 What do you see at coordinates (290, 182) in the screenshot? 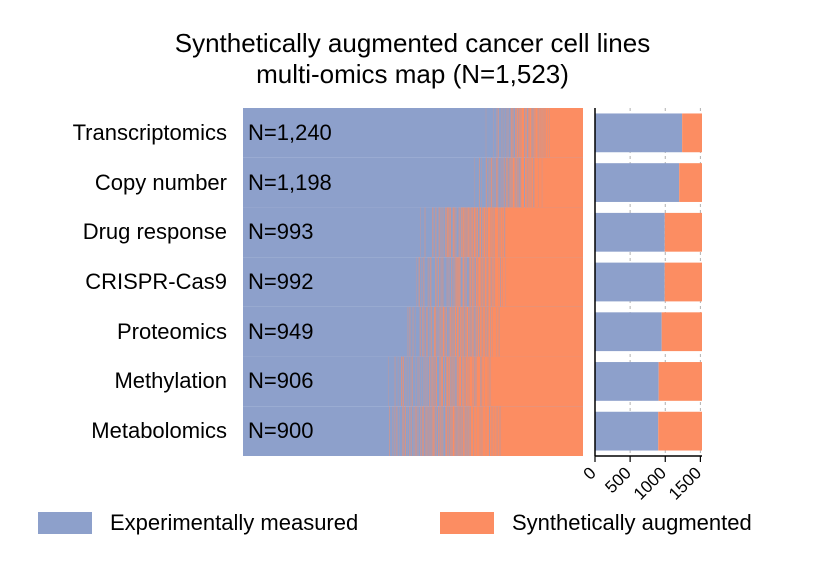
I see `row-label-count: N=1,198` at bounding box center [290, 182].